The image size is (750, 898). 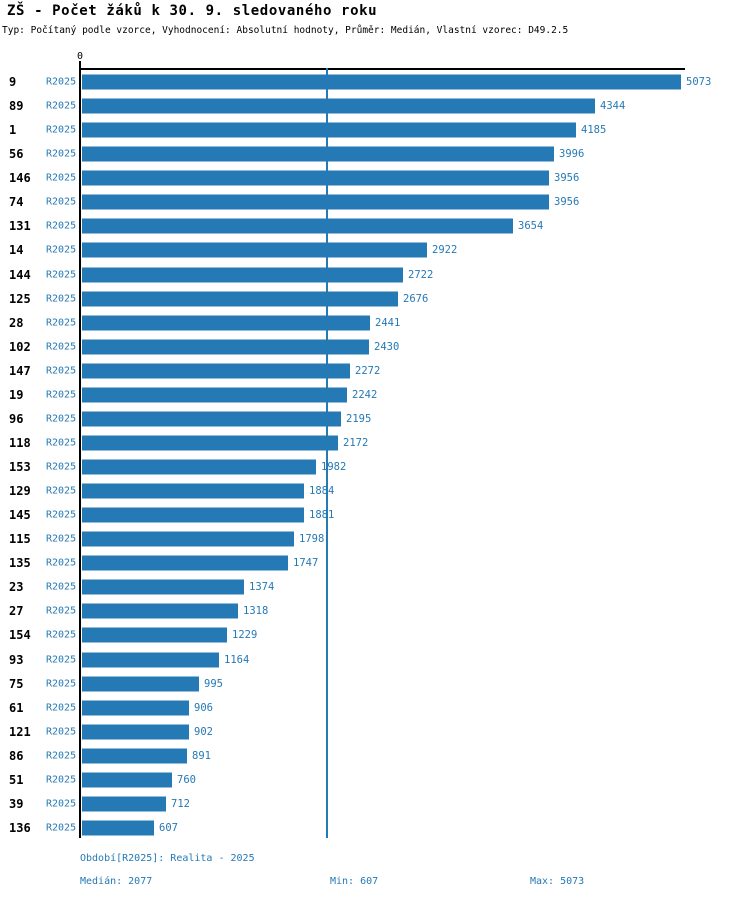 What do you see at coordinates (80, 64) in the screenshot?
I see `x-axis-tick` at bounding box center [80, 64].